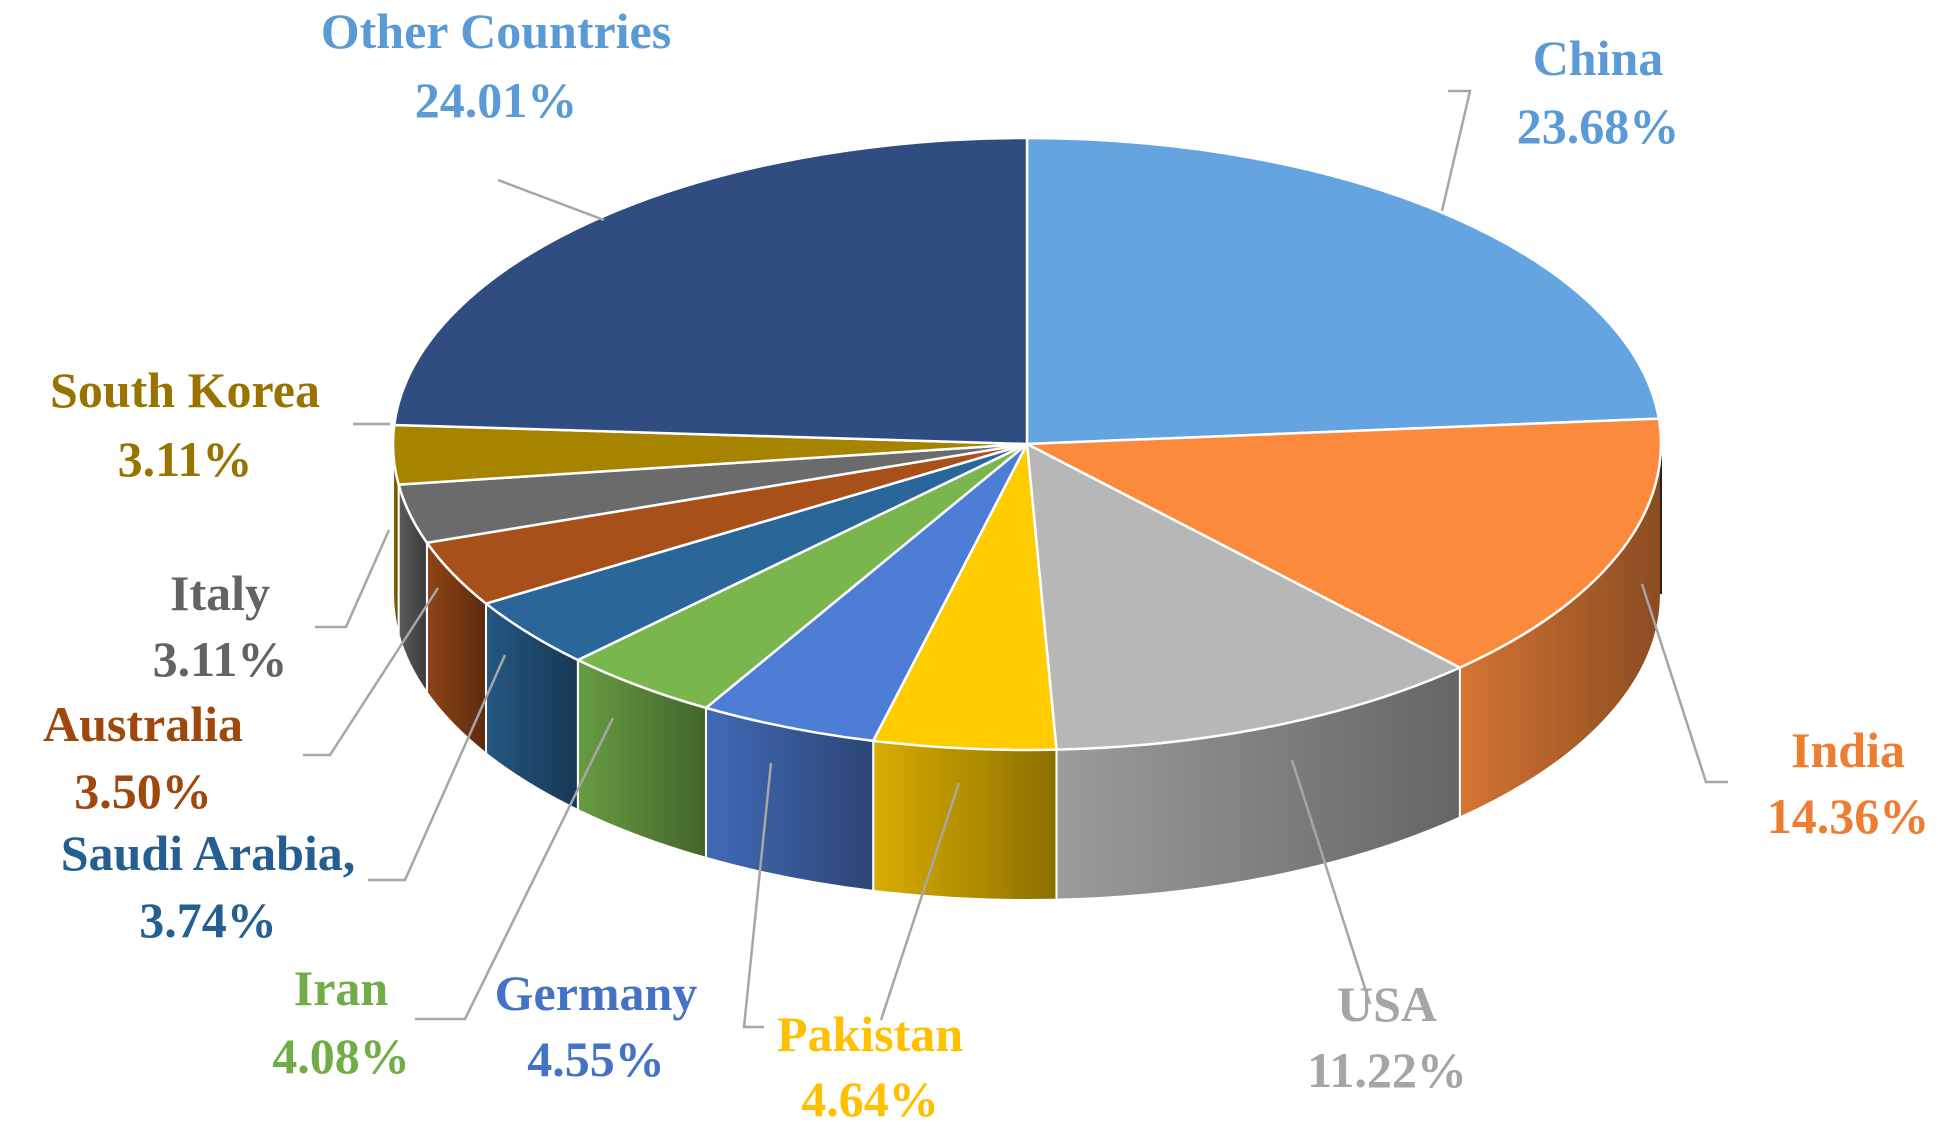  Describe the element at coordinates (143, 724) in the screenshot. I see `label-name-australia: Australia` at that location.